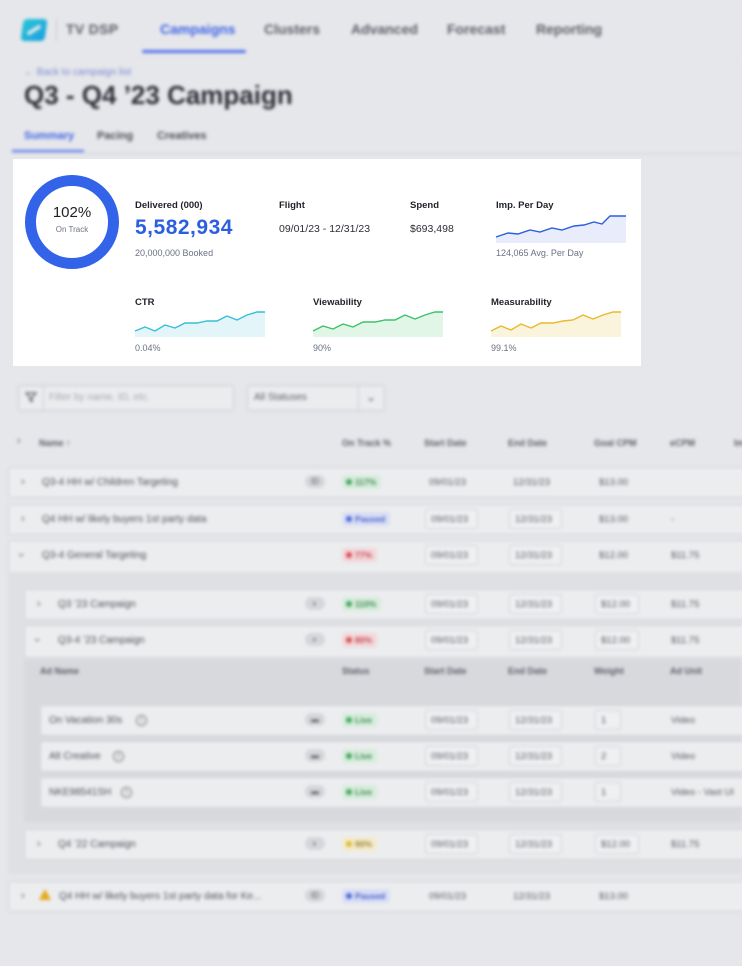 The height and width of the screenshot is (966, 742). I want to click on row-name: Q3 ’23 Campaign, so click(97, 604).